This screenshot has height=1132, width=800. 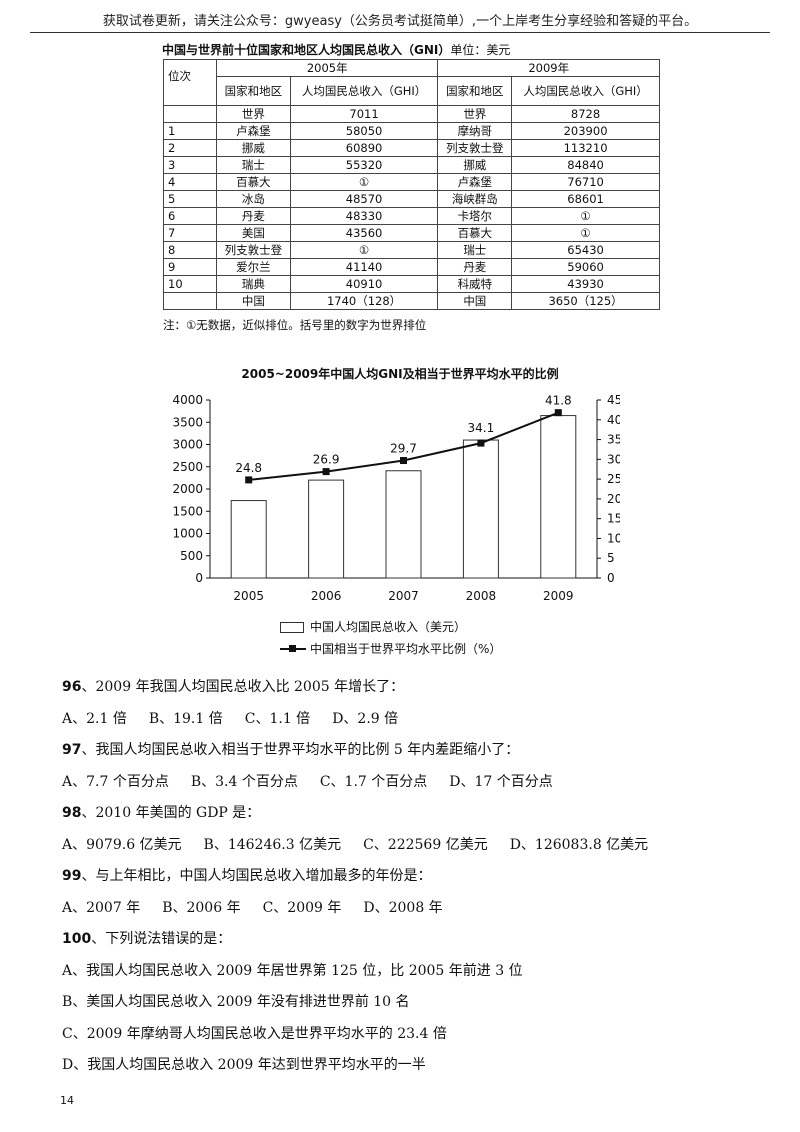 I want to click on table-row: 世界 7011 世界 8728, so click(x=411, y=114).